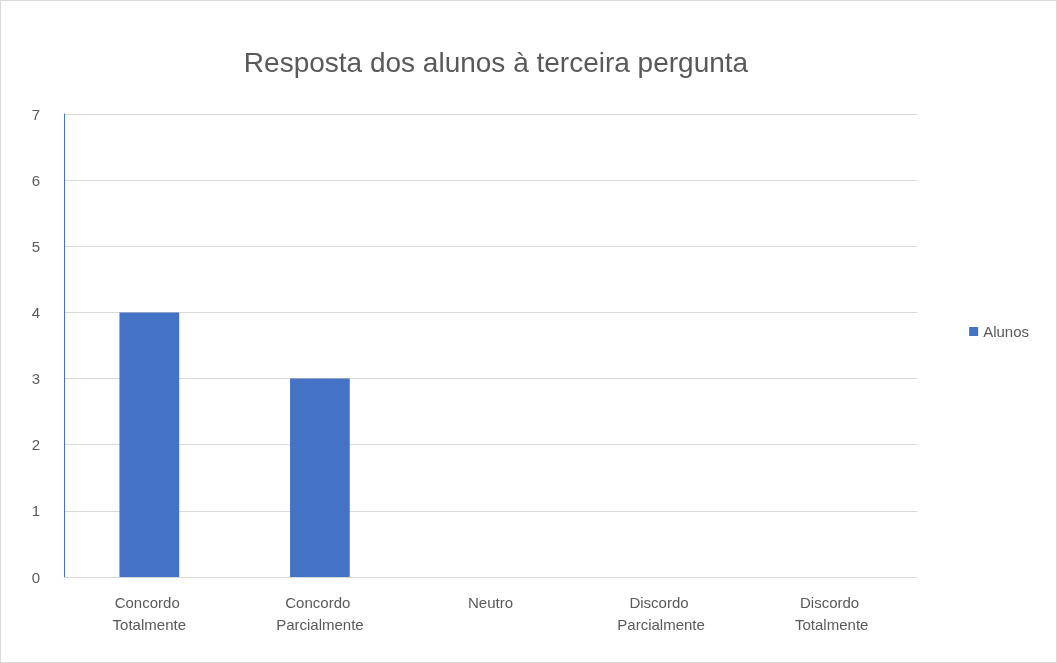 Image resolution: width=1057 pixels, height=663 pixels. Describe the element at coordinates (496, 62) in the screenshot. I see `chart-title: Resposta dos alunos à terceira pergunta` at that location.